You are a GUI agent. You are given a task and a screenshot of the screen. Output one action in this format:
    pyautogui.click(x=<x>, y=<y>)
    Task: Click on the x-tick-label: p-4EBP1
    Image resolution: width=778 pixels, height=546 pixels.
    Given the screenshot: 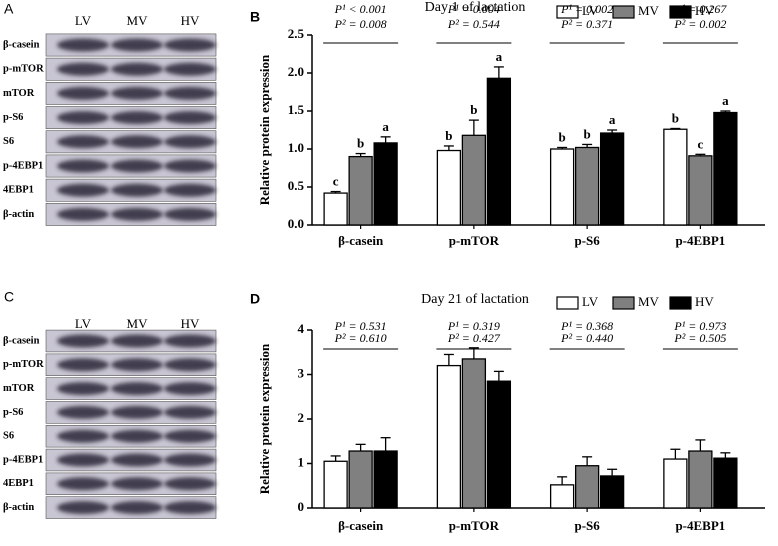 What is the action you would take?
    pyautogui.click(x=700, y=240)
    